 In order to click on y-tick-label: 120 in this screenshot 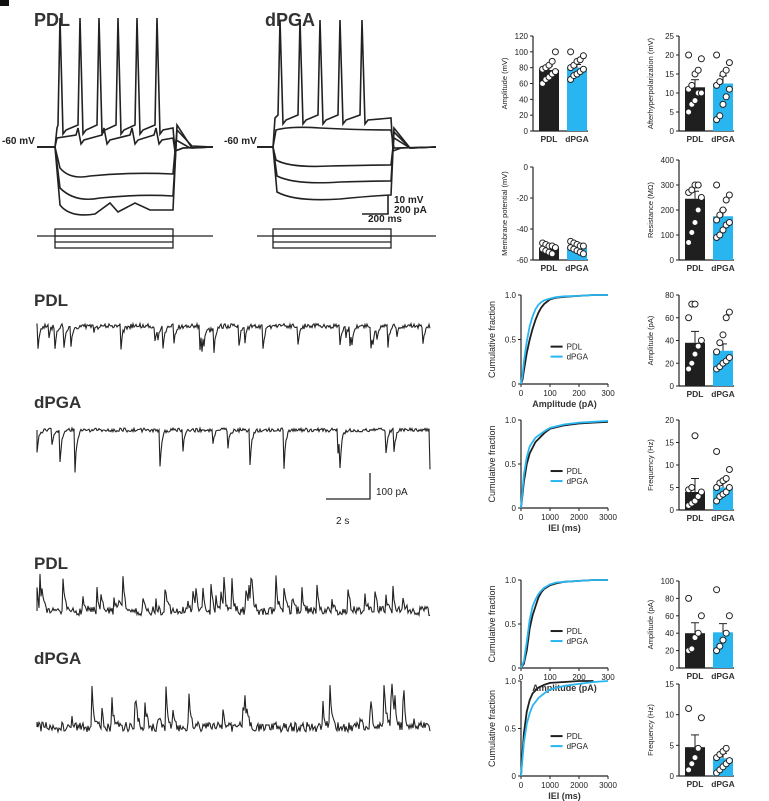, I will do `click(522, 36)`.